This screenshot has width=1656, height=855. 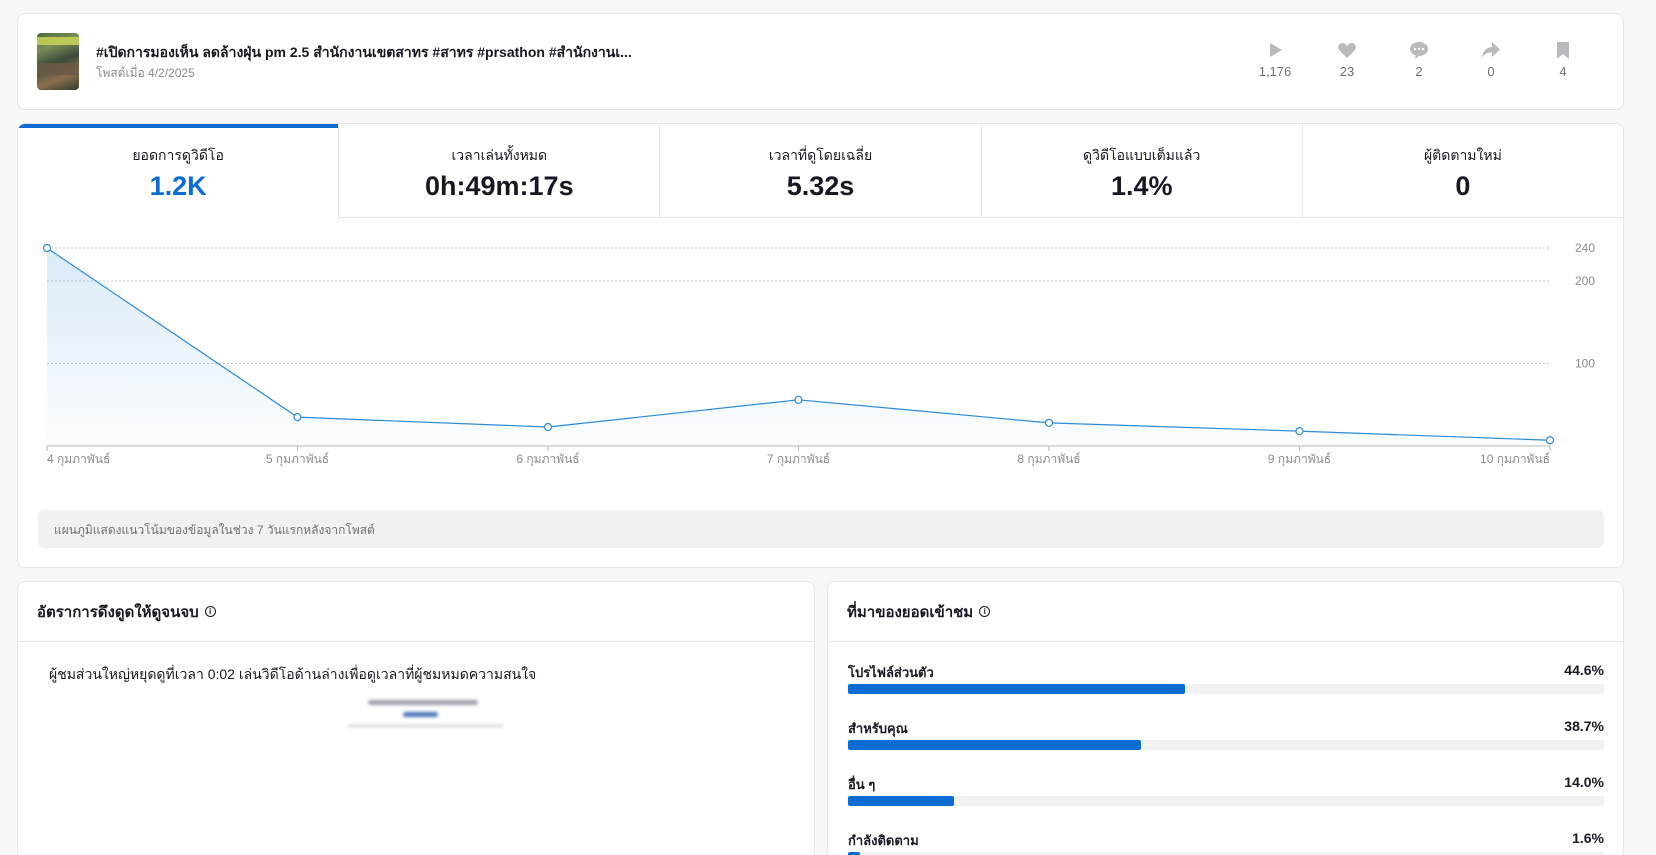 I want to click on tab-label: เวลาที่ดูโดยเฉลี่ย, so click(x=820, y=155).